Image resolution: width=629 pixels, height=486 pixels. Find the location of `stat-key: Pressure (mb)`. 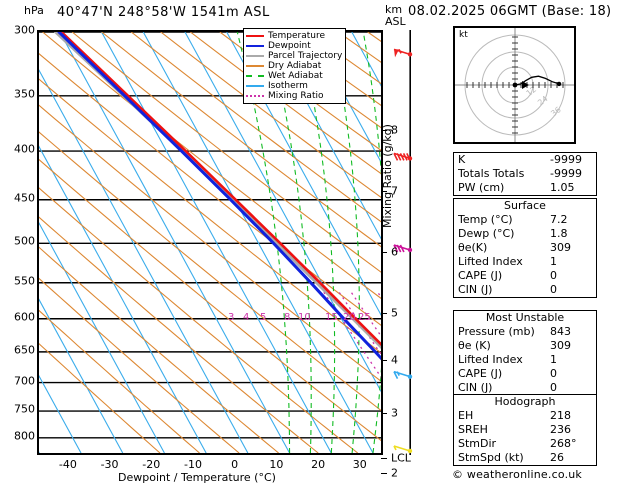

stat-key: Pressure (mb) is located at coordinates (496, 331).